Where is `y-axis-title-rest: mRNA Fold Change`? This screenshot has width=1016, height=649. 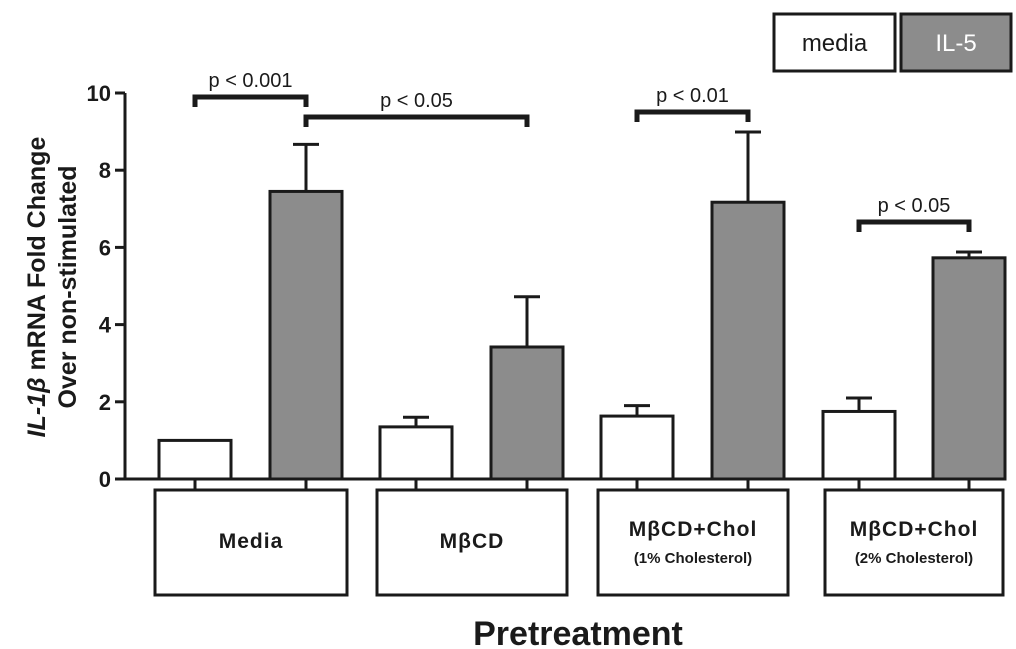 y-axis-title-rest: mRNA Fold Change is located at coordinates (37, 257).